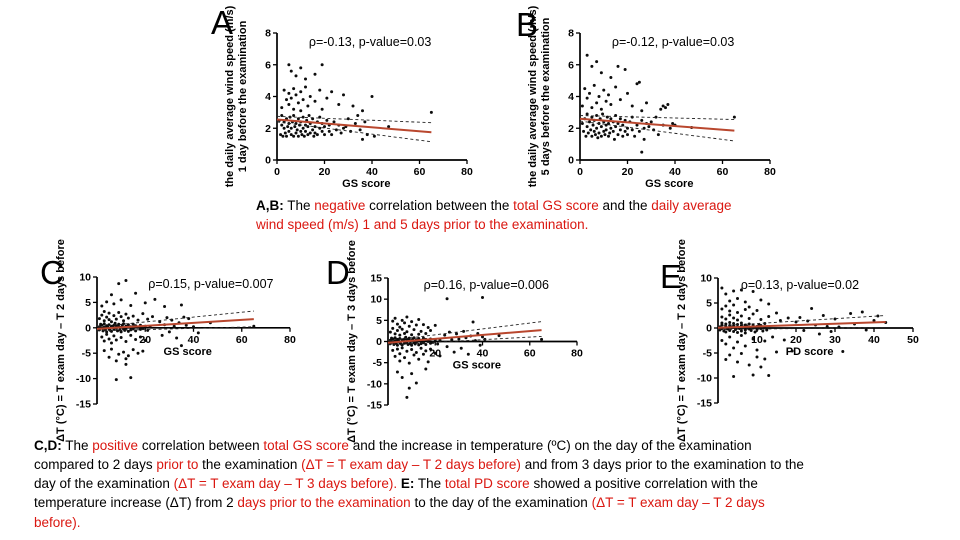  What do you see at coordinates (487, 484) in the screenshot?
I see `caption-segment: total PD score` at bounding box center [487, 484].